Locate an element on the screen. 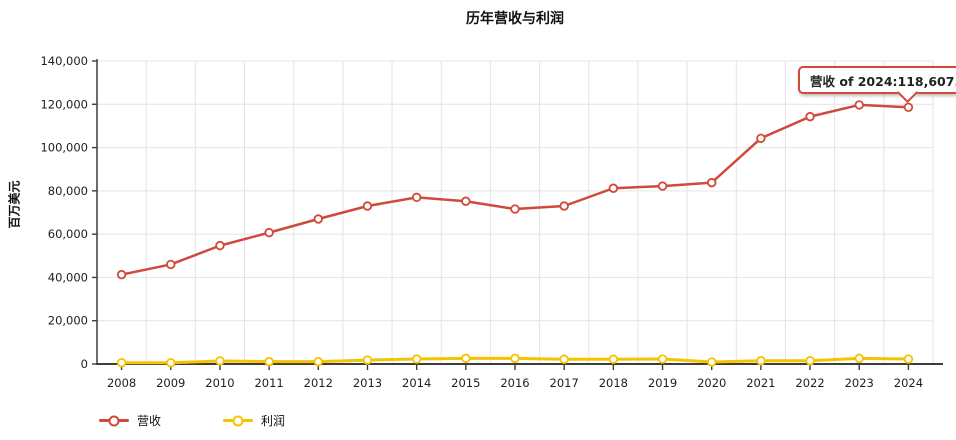 The image size is (956, 440). x-tick-label: 2020 is located at coordinates (711, 383).